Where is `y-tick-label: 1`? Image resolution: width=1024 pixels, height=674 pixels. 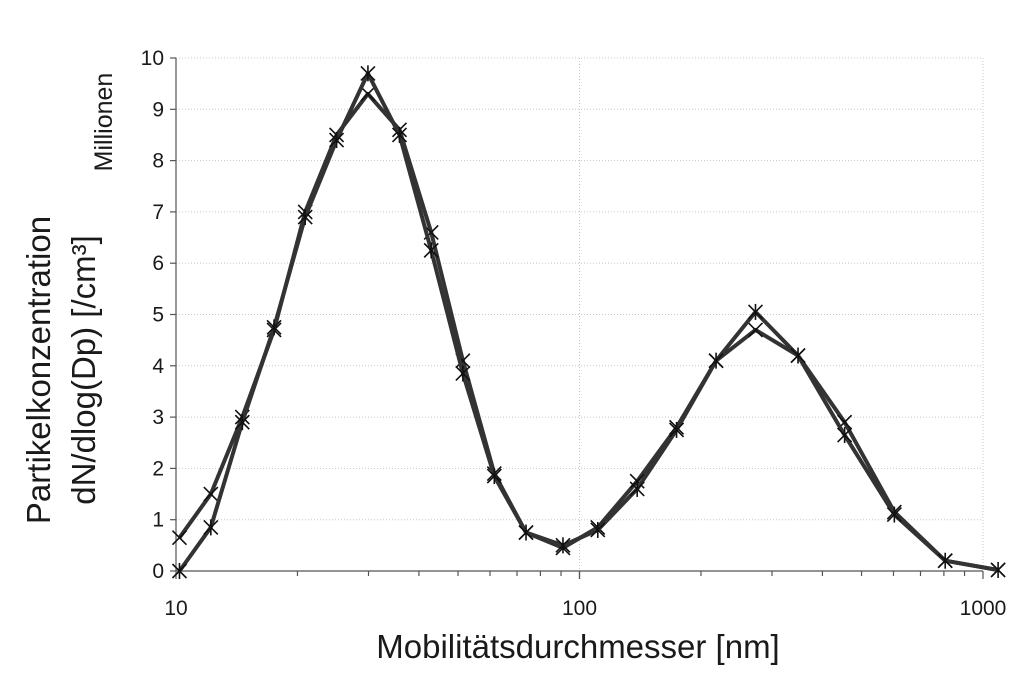 y-tick-label: 1 is located at coordinates (158, 520).